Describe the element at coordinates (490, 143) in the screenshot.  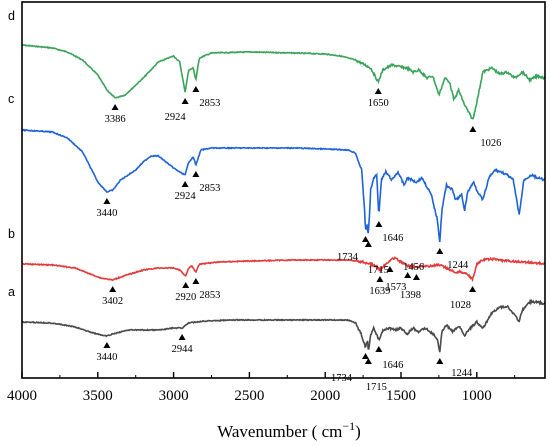
I see `peak-label: 1026` at that location.